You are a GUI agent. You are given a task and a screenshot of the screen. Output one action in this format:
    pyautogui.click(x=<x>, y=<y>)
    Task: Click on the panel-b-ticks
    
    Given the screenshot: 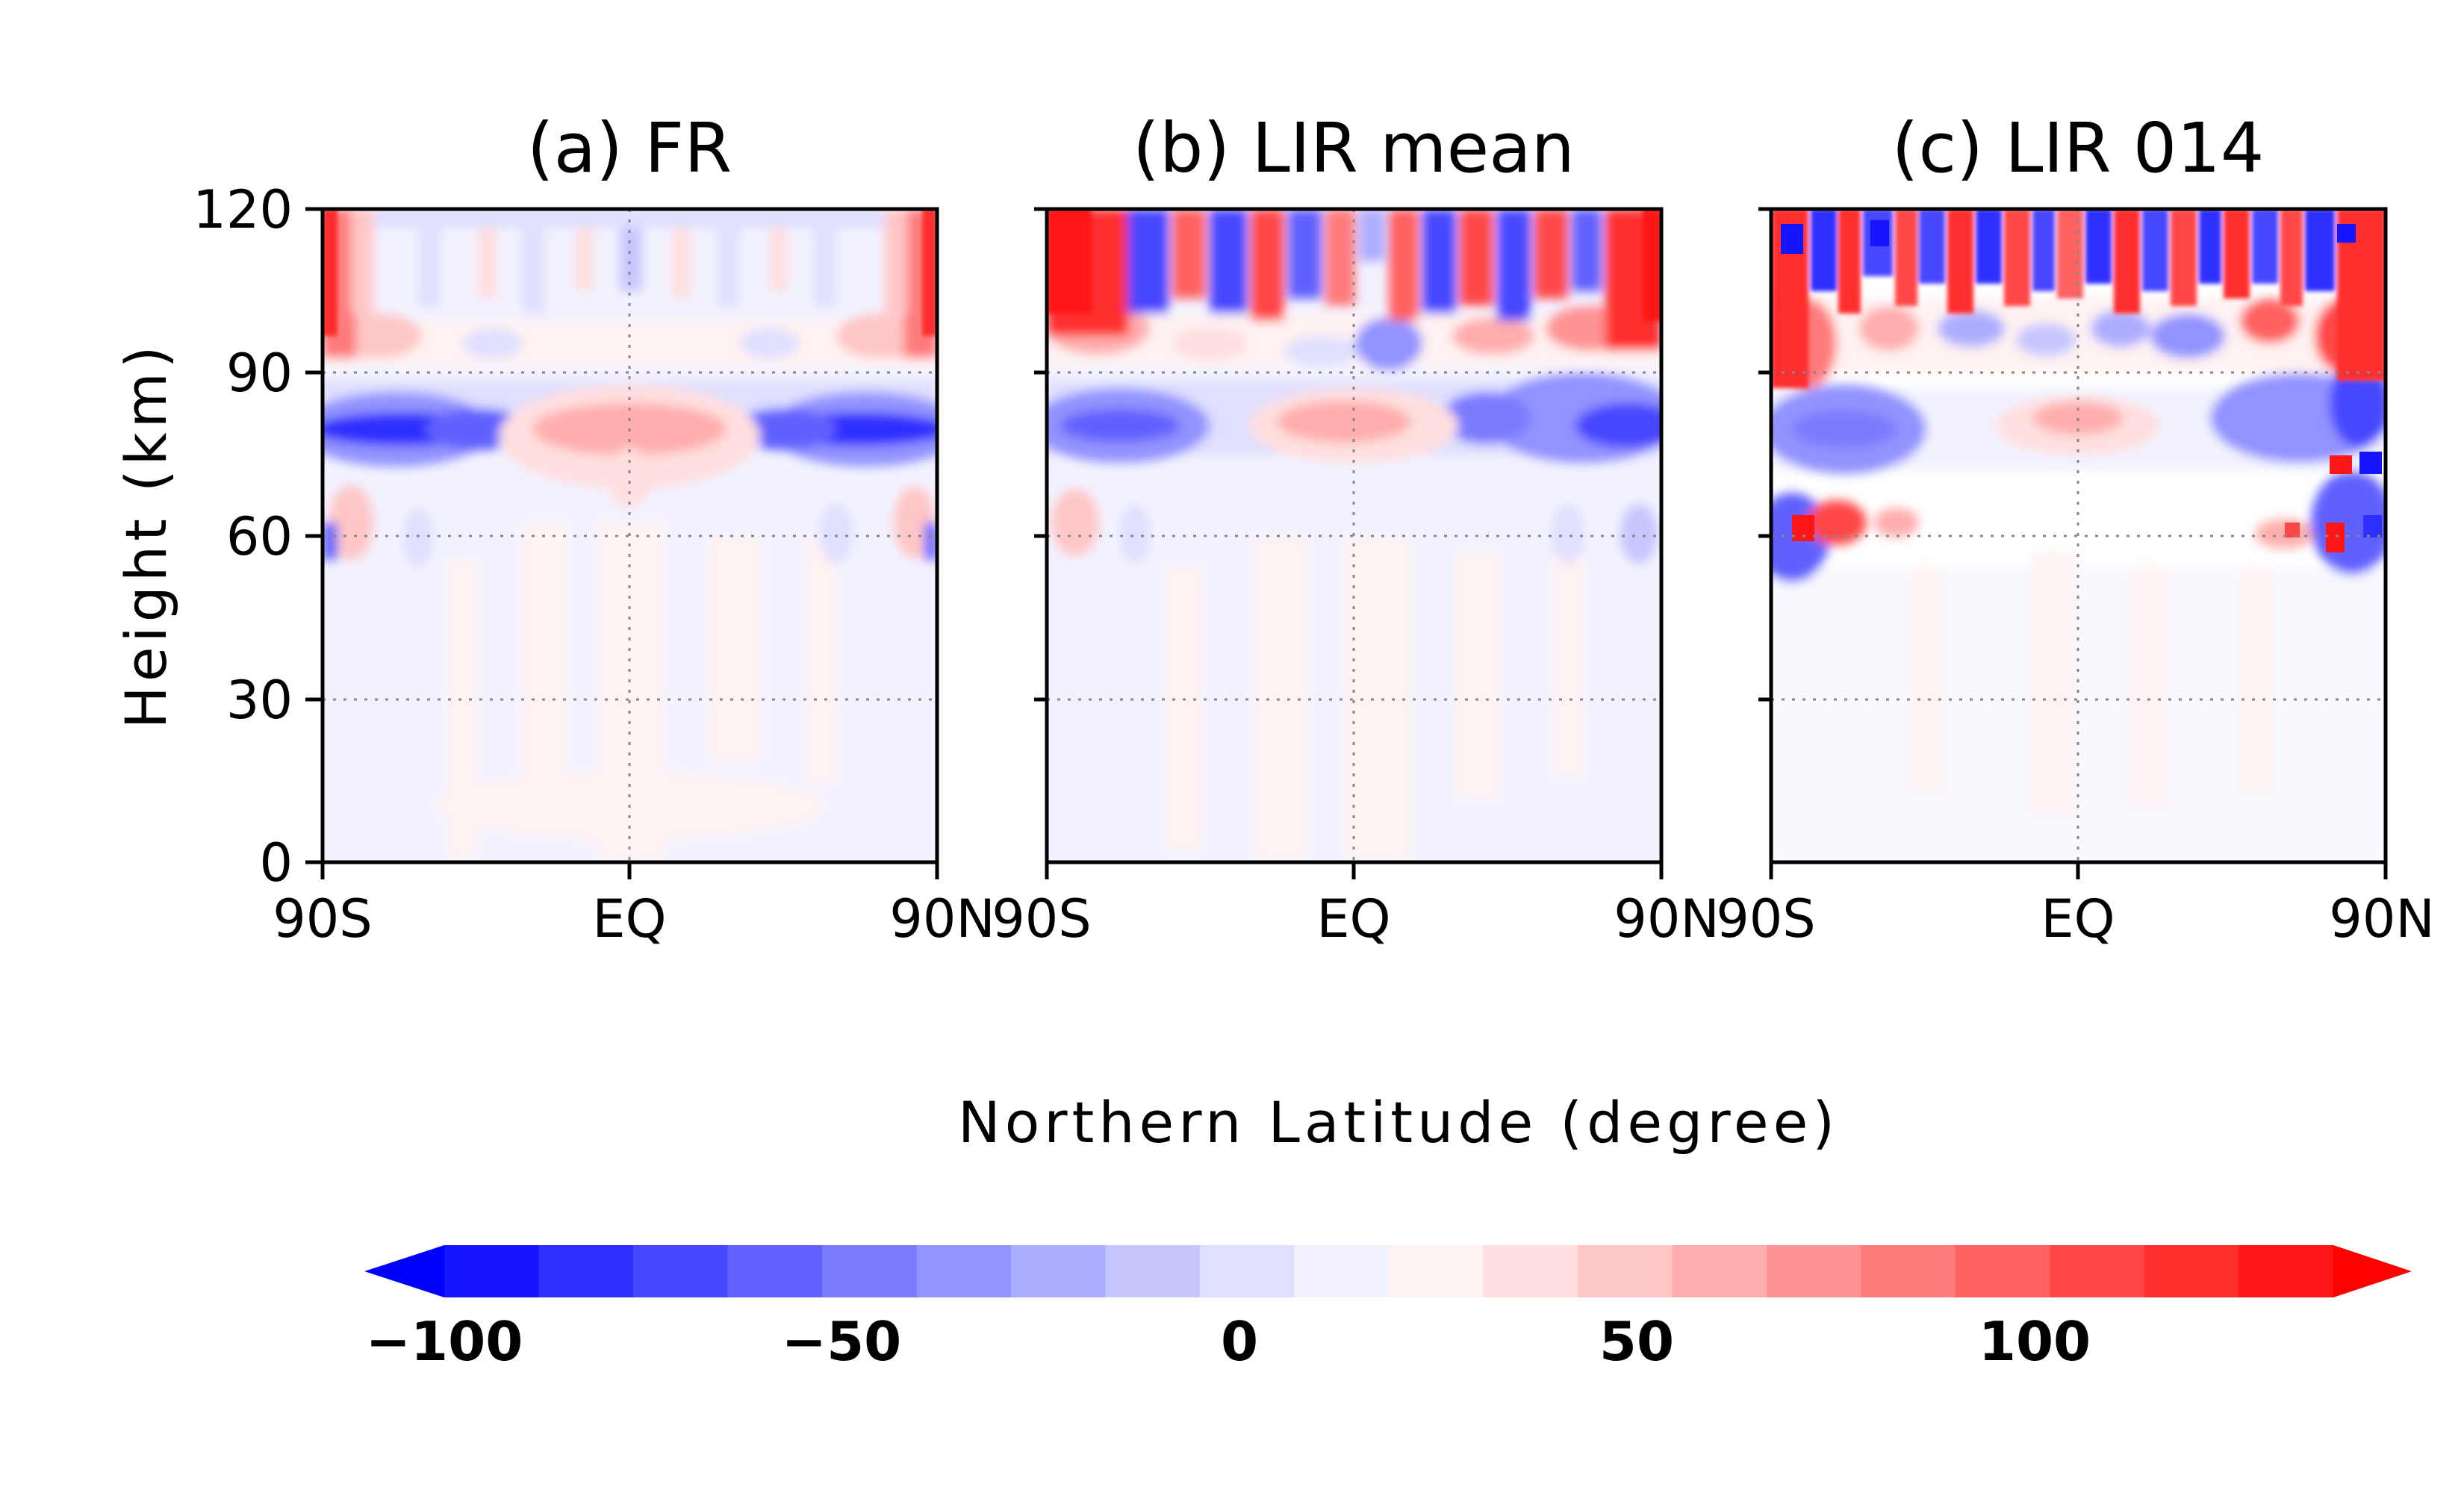 What is the action you would take?
    pyautogui.click(x=1349, y=543)
    